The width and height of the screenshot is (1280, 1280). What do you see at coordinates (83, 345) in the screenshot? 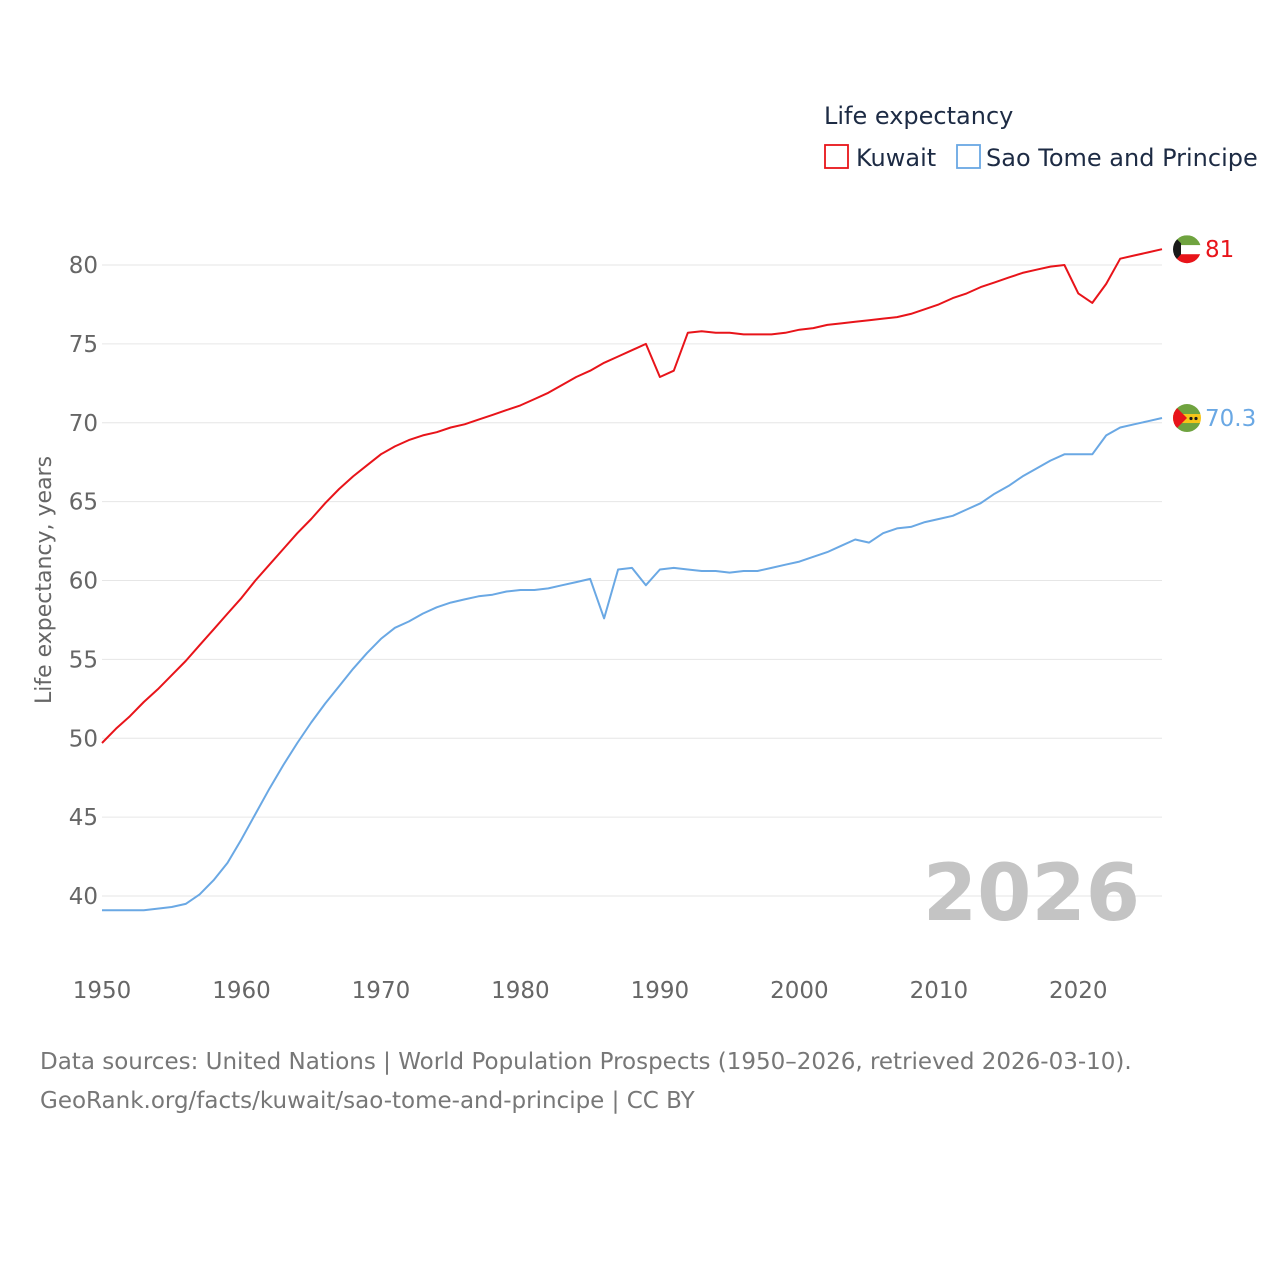
I see `y-tick-label-75: 75` at bounding box center [83, 345].